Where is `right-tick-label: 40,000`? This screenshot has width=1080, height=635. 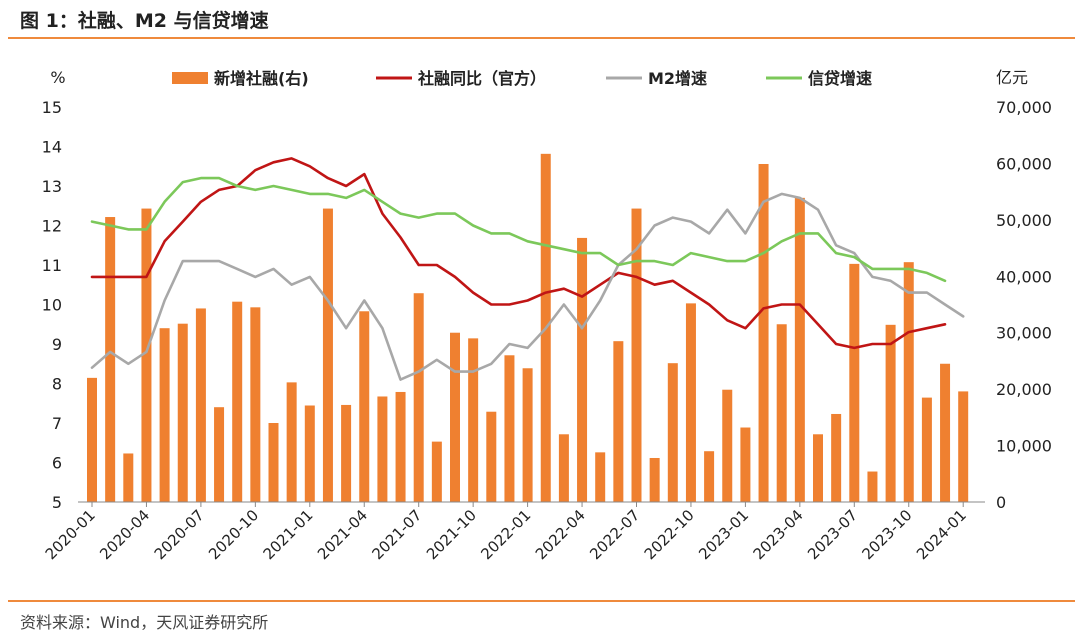 right-tick-label: 40,000 is located at coordinates (1024, 276).